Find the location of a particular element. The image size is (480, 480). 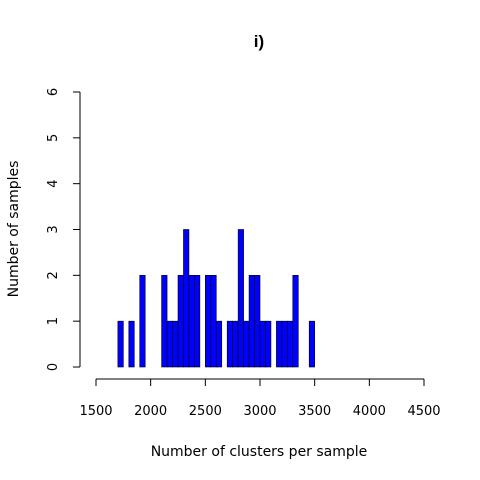

x-tick-label: 2500 is located at coordinates (205, 411).